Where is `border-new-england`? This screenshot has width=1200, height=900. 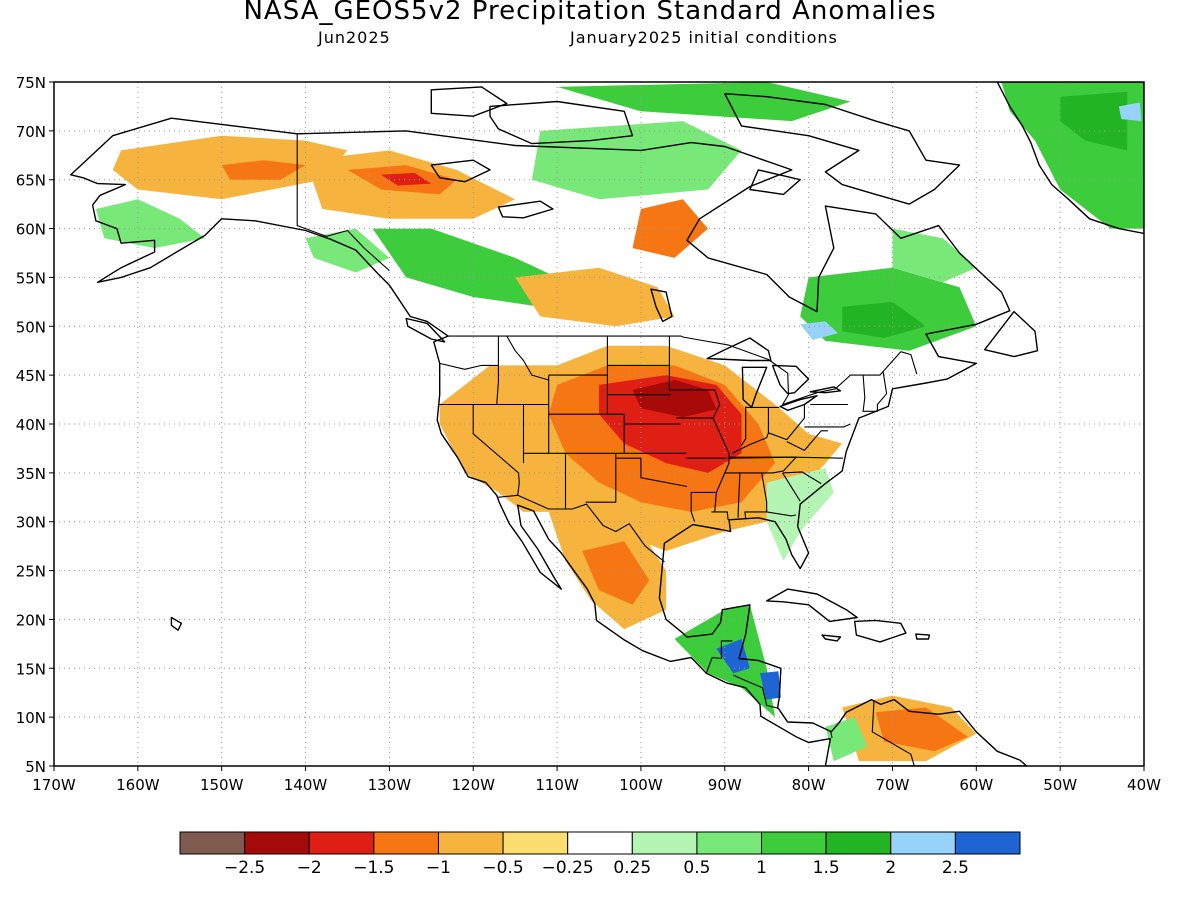 border-new-england is located at coordinates (875, 392).